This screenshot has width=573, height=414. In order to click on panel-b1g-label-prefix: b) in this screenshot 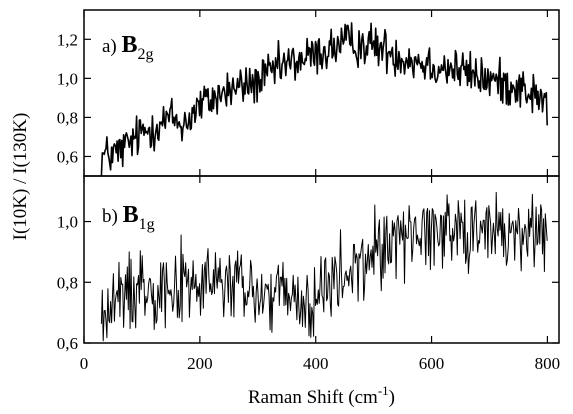, I will do `click(112, 216)`.